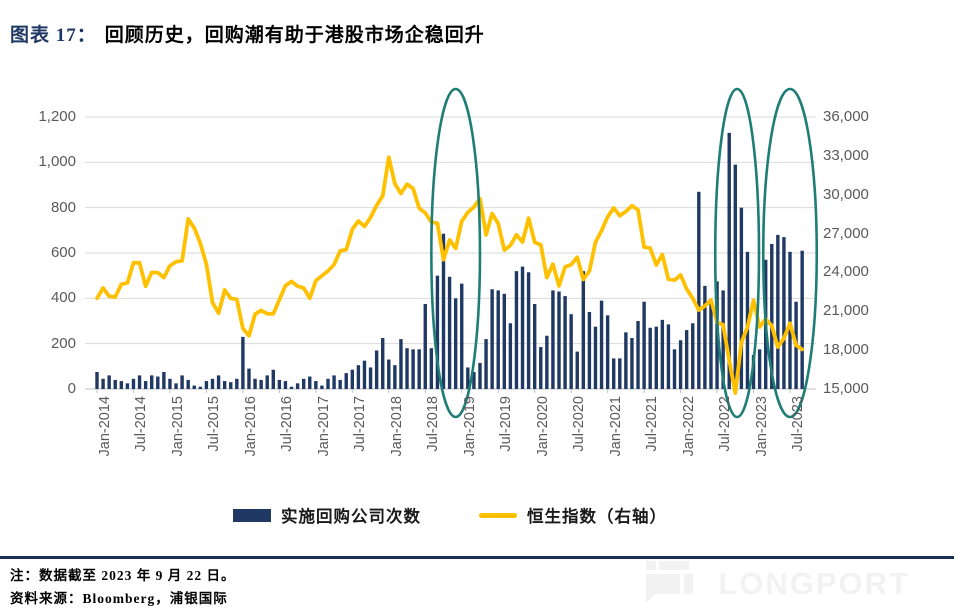 Image resolution: width=954 pixels, height=616 pixels. I want to click on figure-title: 图表 17： 回顾历史，回购潮有助于港股市场企稳回升, so click(247, 33).